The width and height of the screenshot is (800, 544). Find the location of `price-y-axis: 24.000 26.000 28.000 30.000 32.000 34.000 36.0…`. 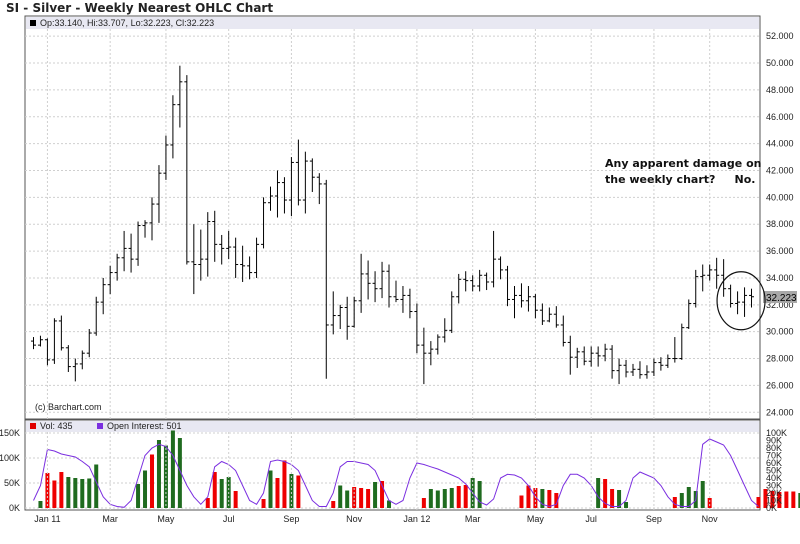

price-y-axis: 24.000 26.000 28.000 30.000 32.000 34.000 36.0… is located at coordinates (780, 224).